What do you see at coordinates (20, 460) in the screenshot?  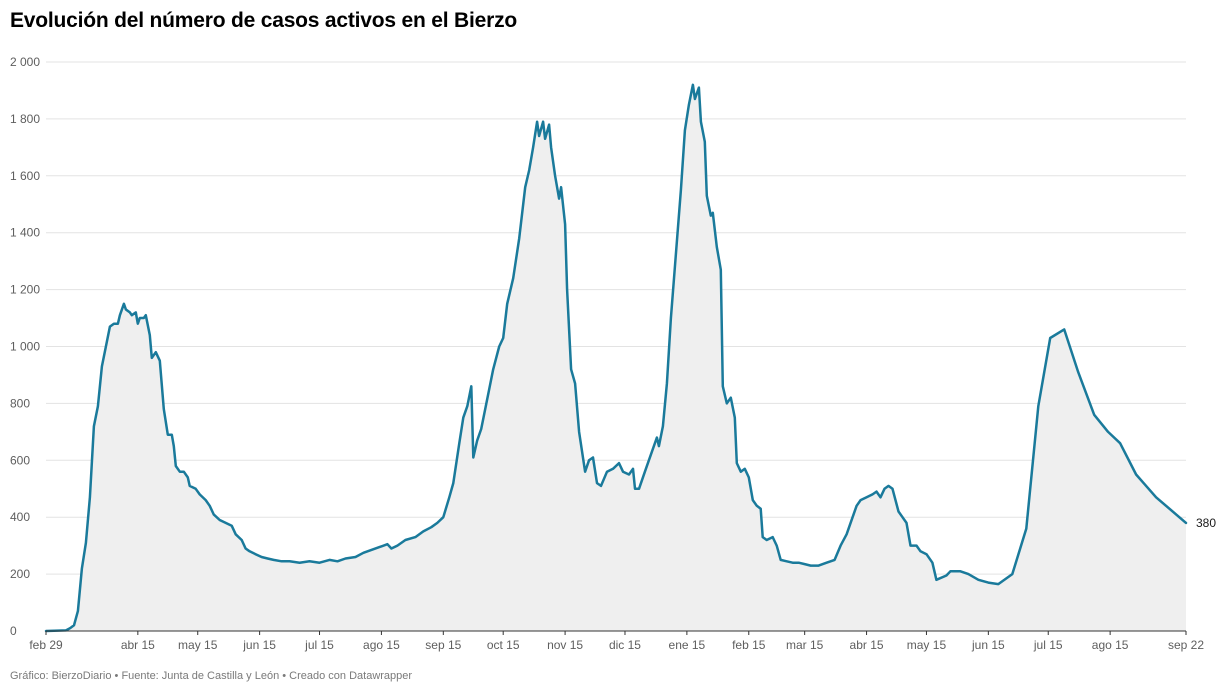 I see `y-tick-label: 600` at bounding box center [20, 460].